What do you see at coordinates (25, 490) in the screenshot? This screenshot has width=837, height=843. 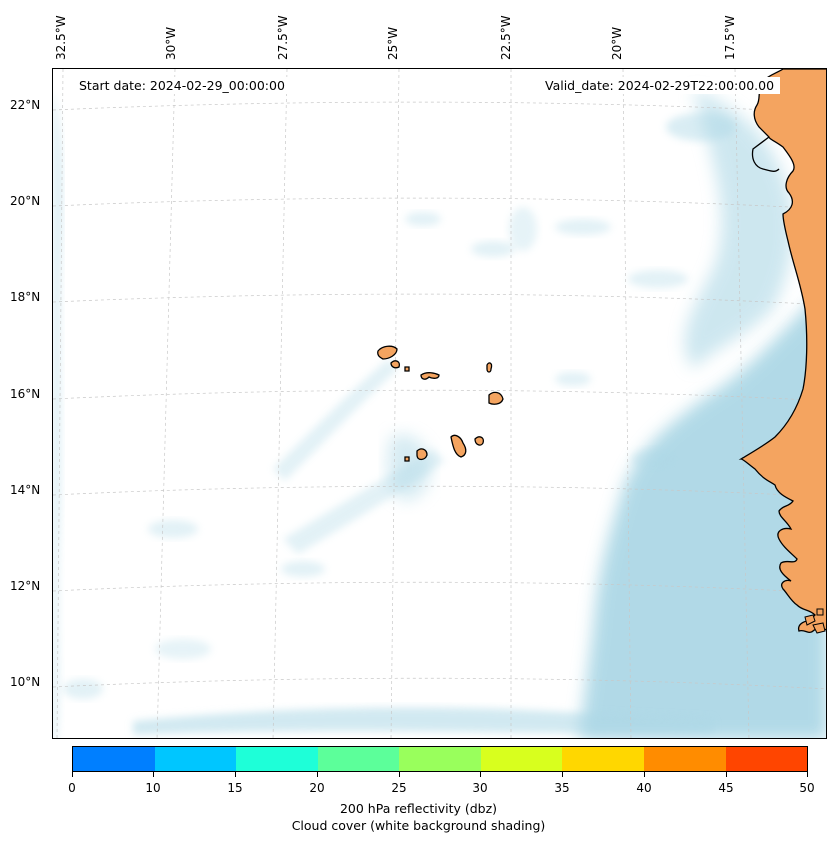 I see `lat-label-14n: 14°N` at bounding box center [25, 490].